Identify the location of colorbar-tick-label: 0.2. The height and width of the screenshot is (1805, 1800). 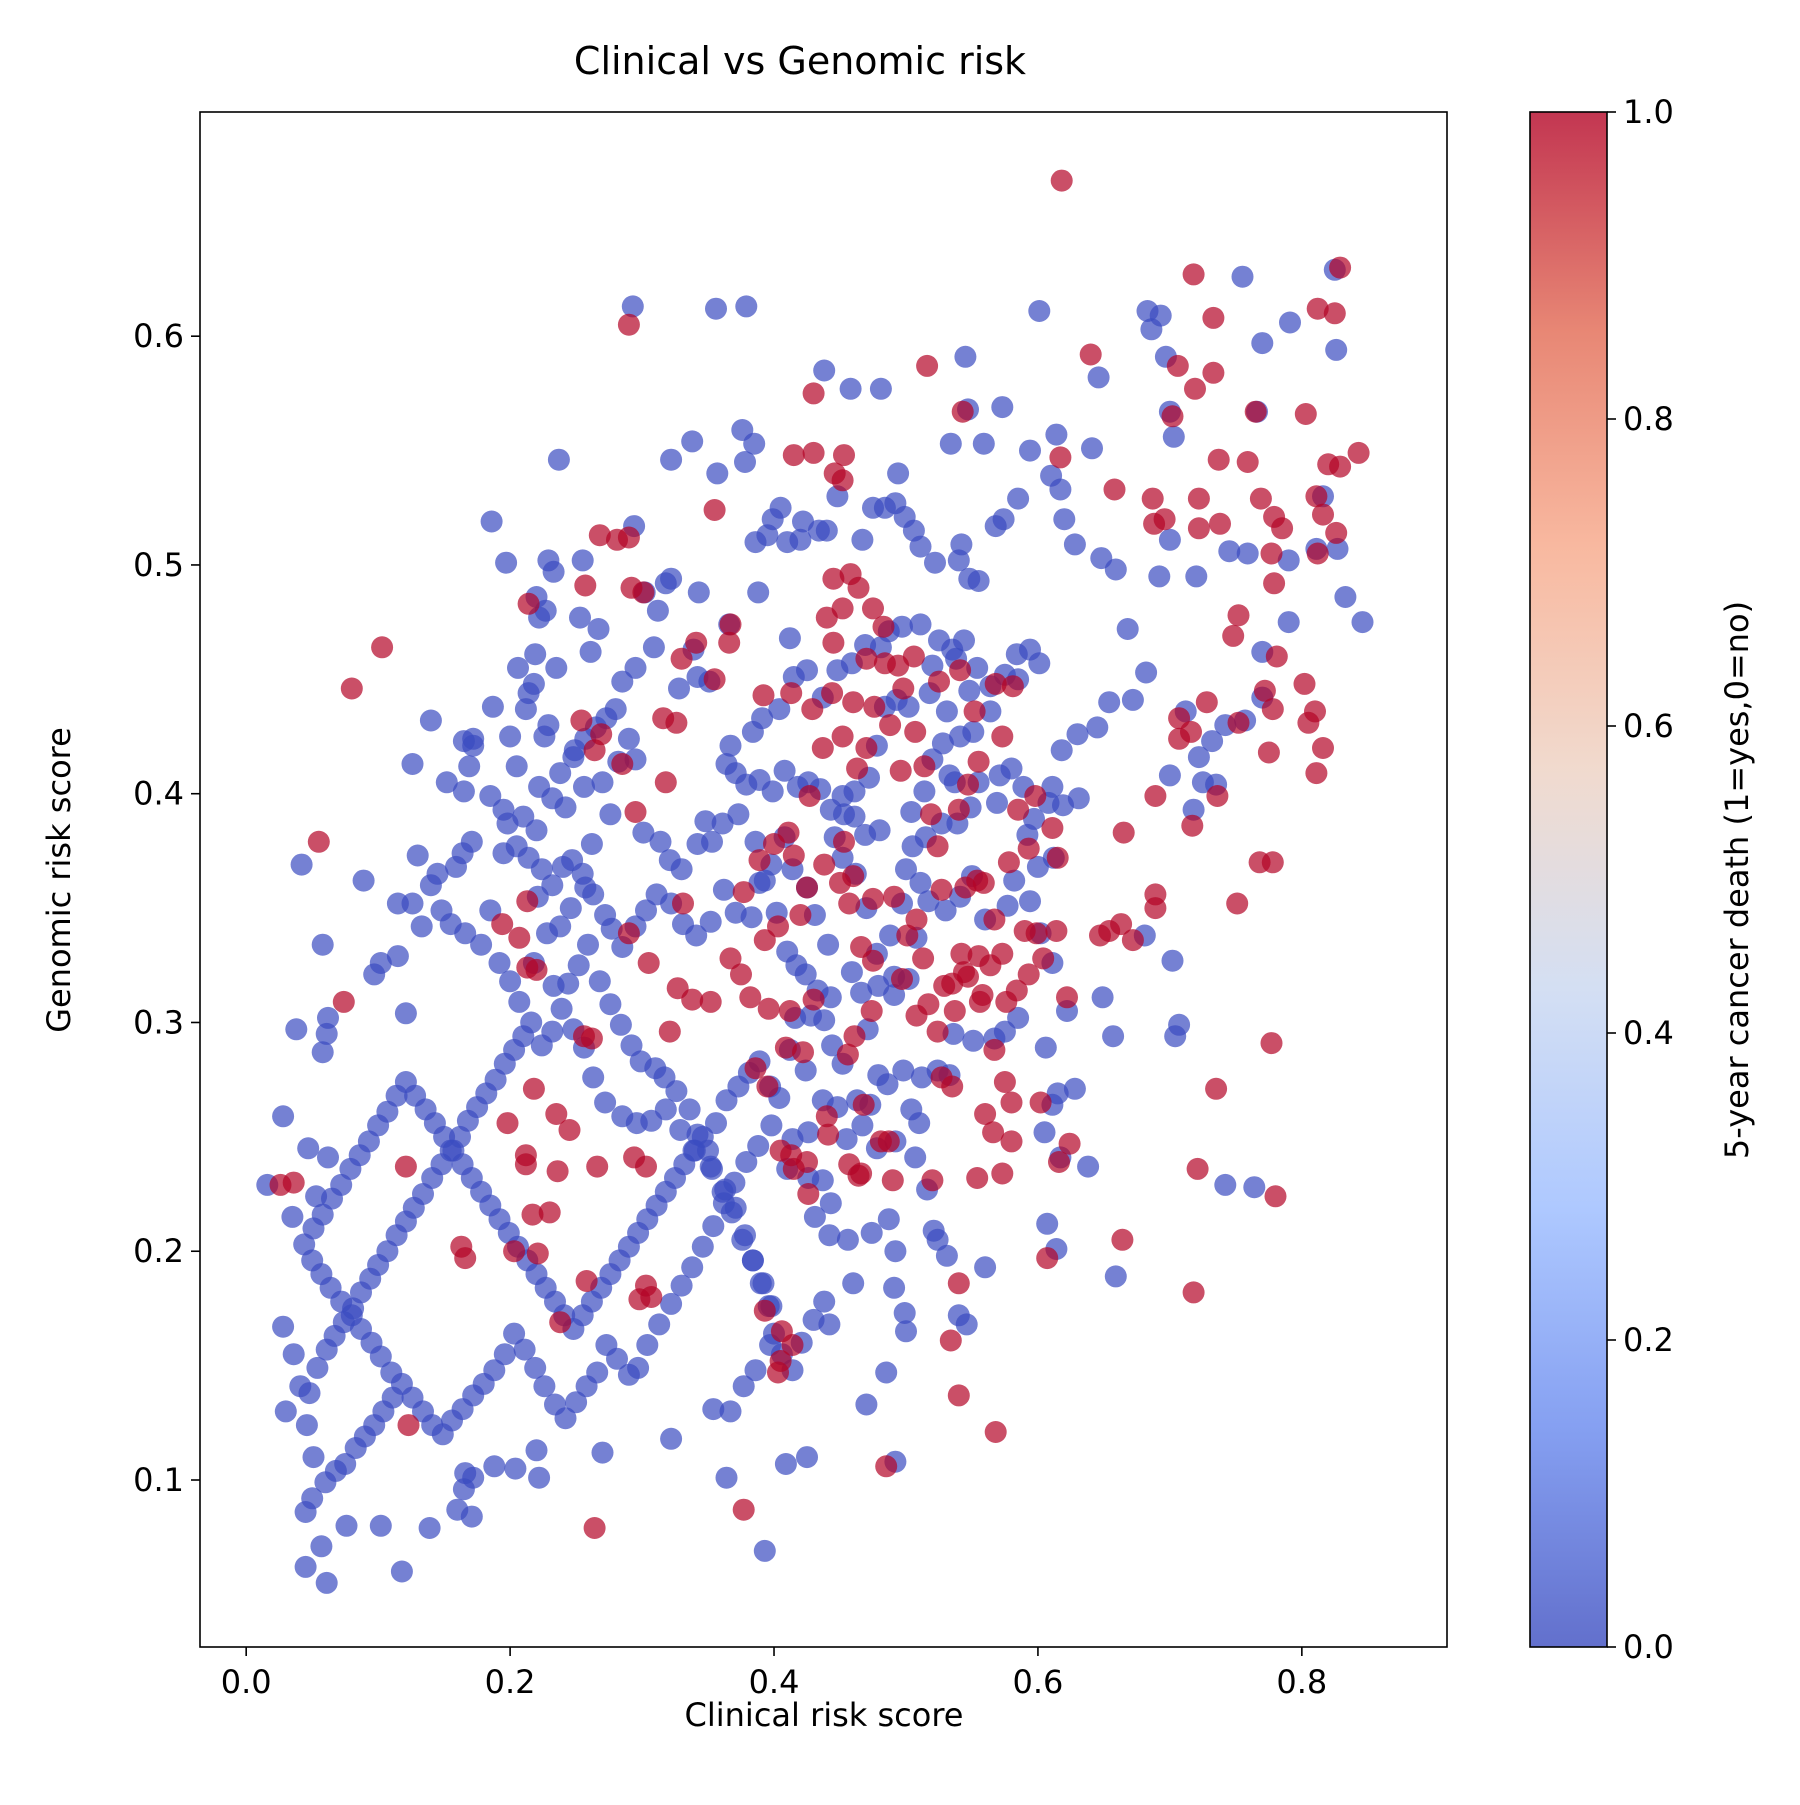
(1648, 1340).